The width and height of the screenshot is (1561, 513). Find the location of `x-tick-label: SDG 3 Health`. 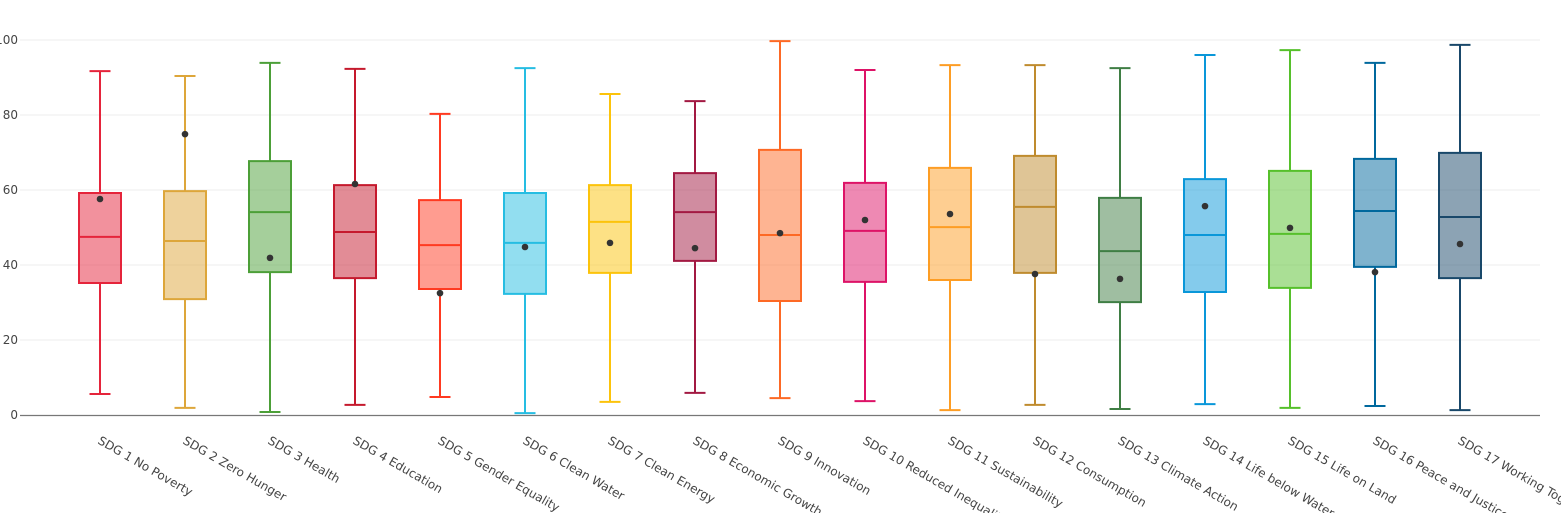

x-tick-label: SDG 3 Health is located at coordinates (304, 459).